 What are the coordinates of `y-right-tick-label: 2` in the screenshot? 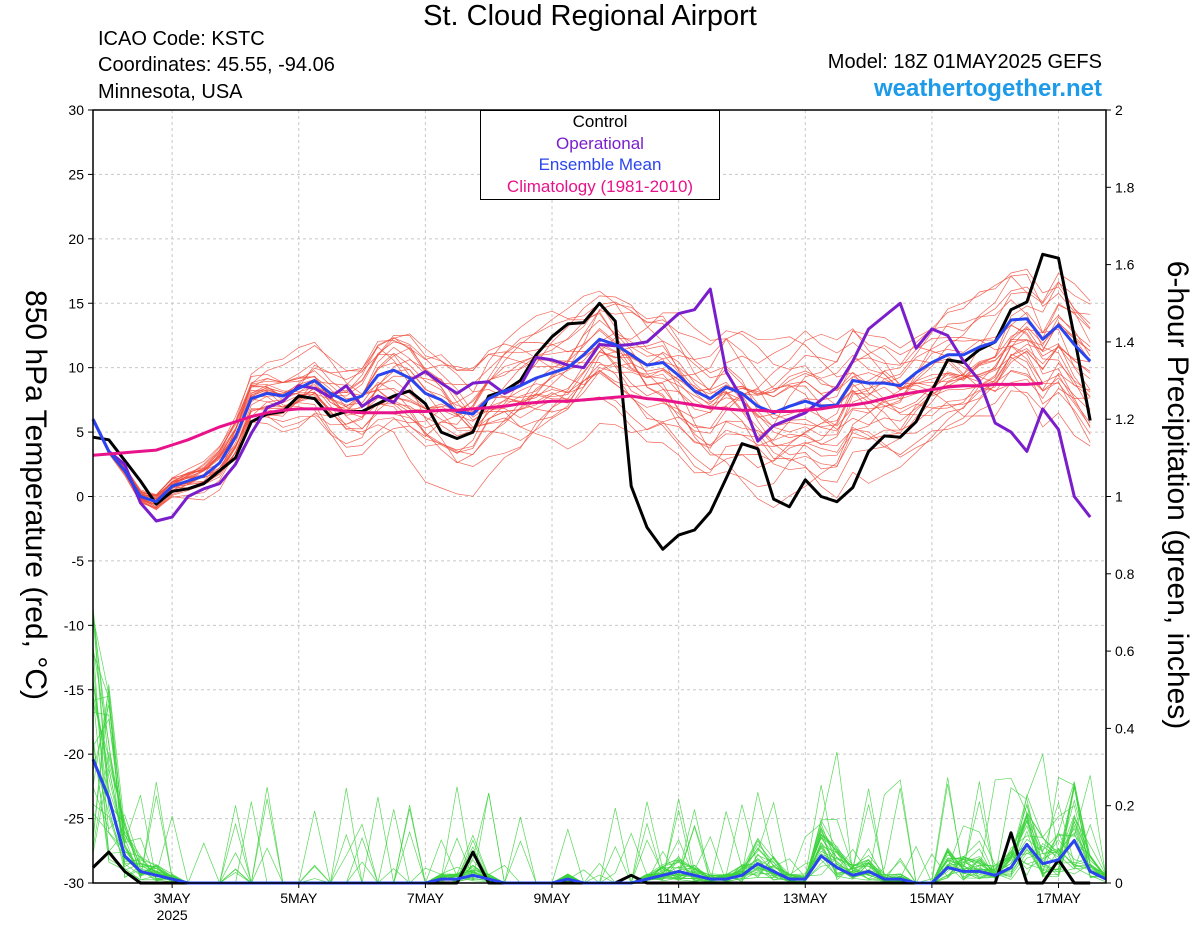 It's located at (1119, 110).